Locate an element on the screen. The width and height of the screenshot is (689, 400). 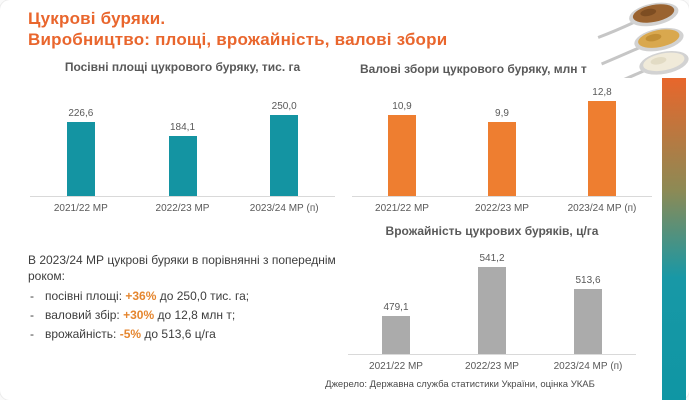
chart-sown-area-plot: 226,6 184,1 250,0 is located at coordinates (182, 144).